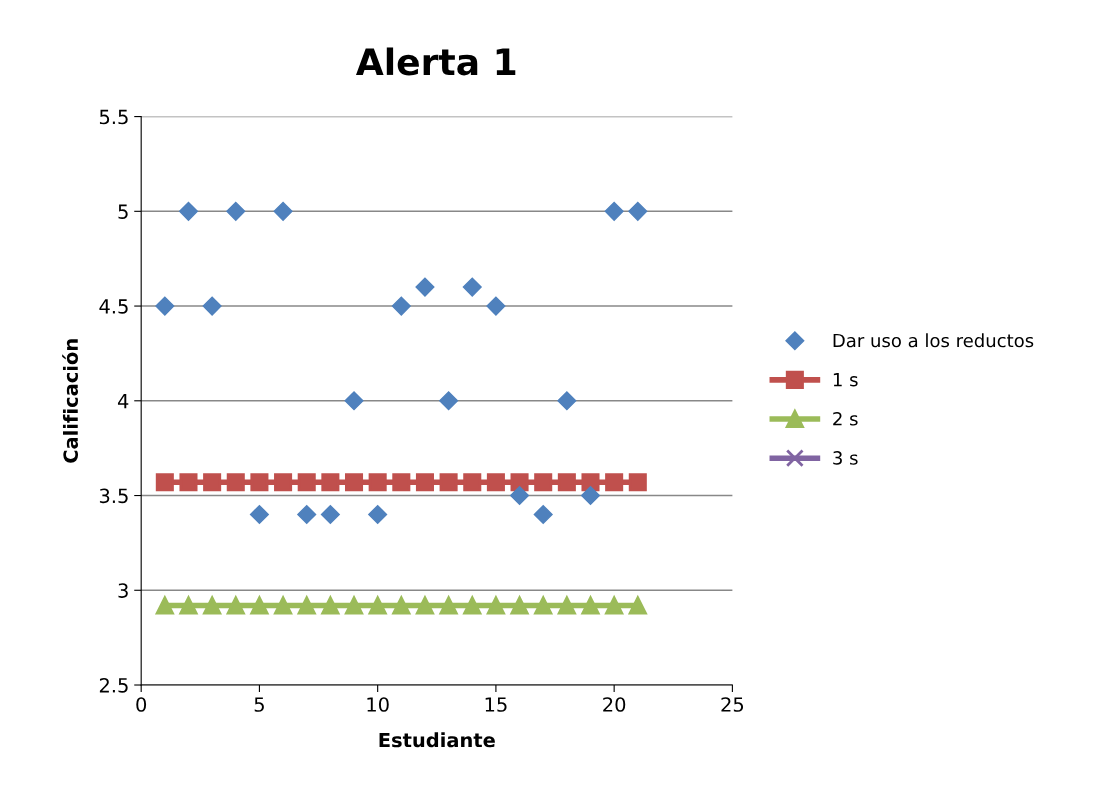 The height and width of the screenshot is (804, 1103). Describe the element at coordinates (123, 590) in the screenshot. I see `y-tick-label: 3` at that location.